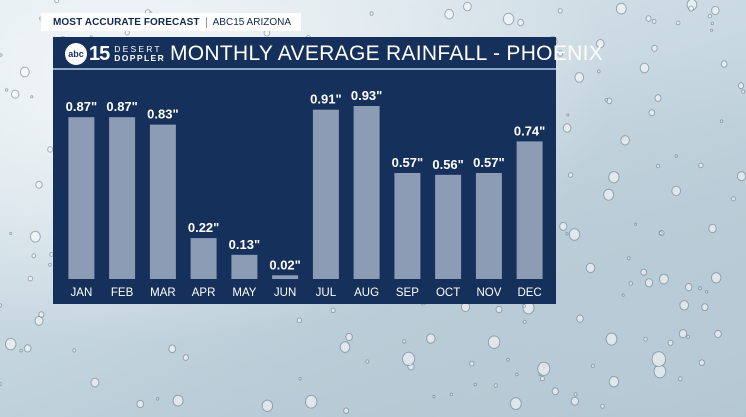 Image resolution: width=746 pixels, height=417 pixels. I want to click on bar-sep, so click(407, 226).